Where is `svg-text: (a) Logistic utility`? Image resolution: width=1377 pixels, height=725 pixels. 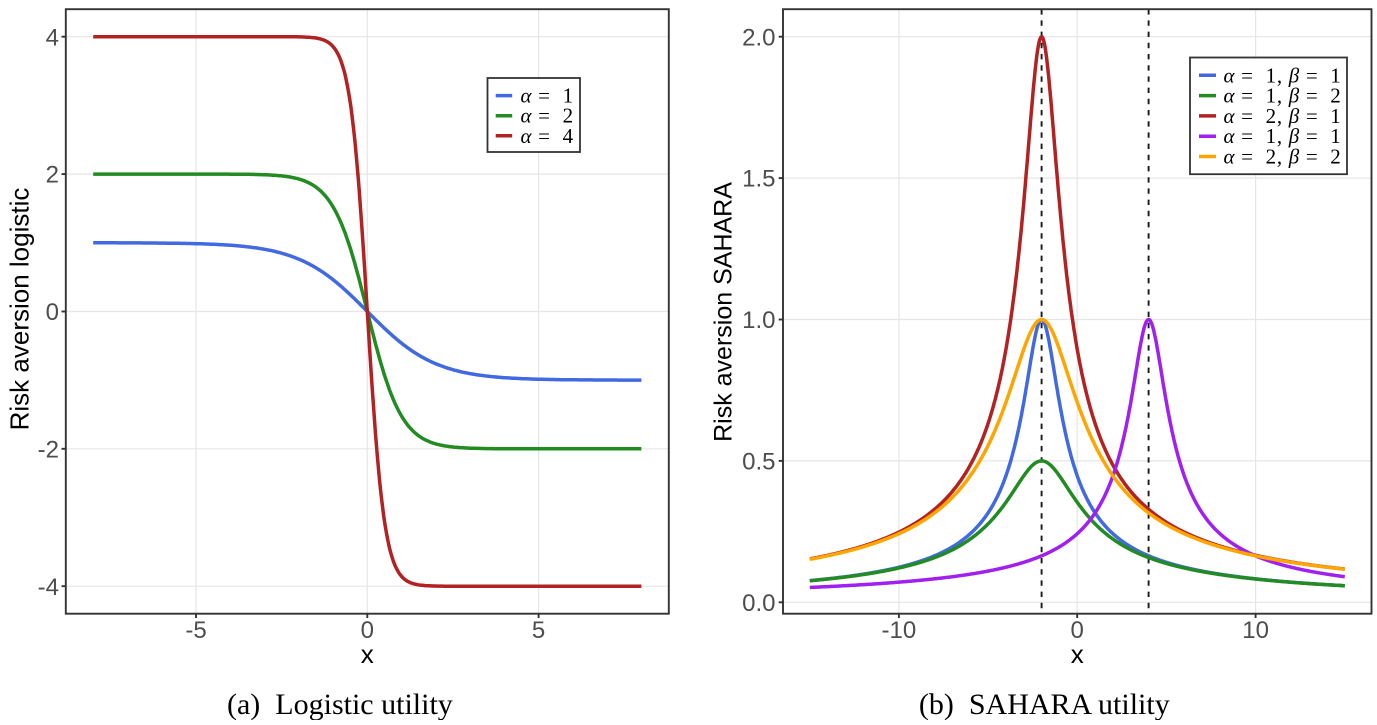
svg-text: (a) Logistic utility is located at coordinates (340, 704).